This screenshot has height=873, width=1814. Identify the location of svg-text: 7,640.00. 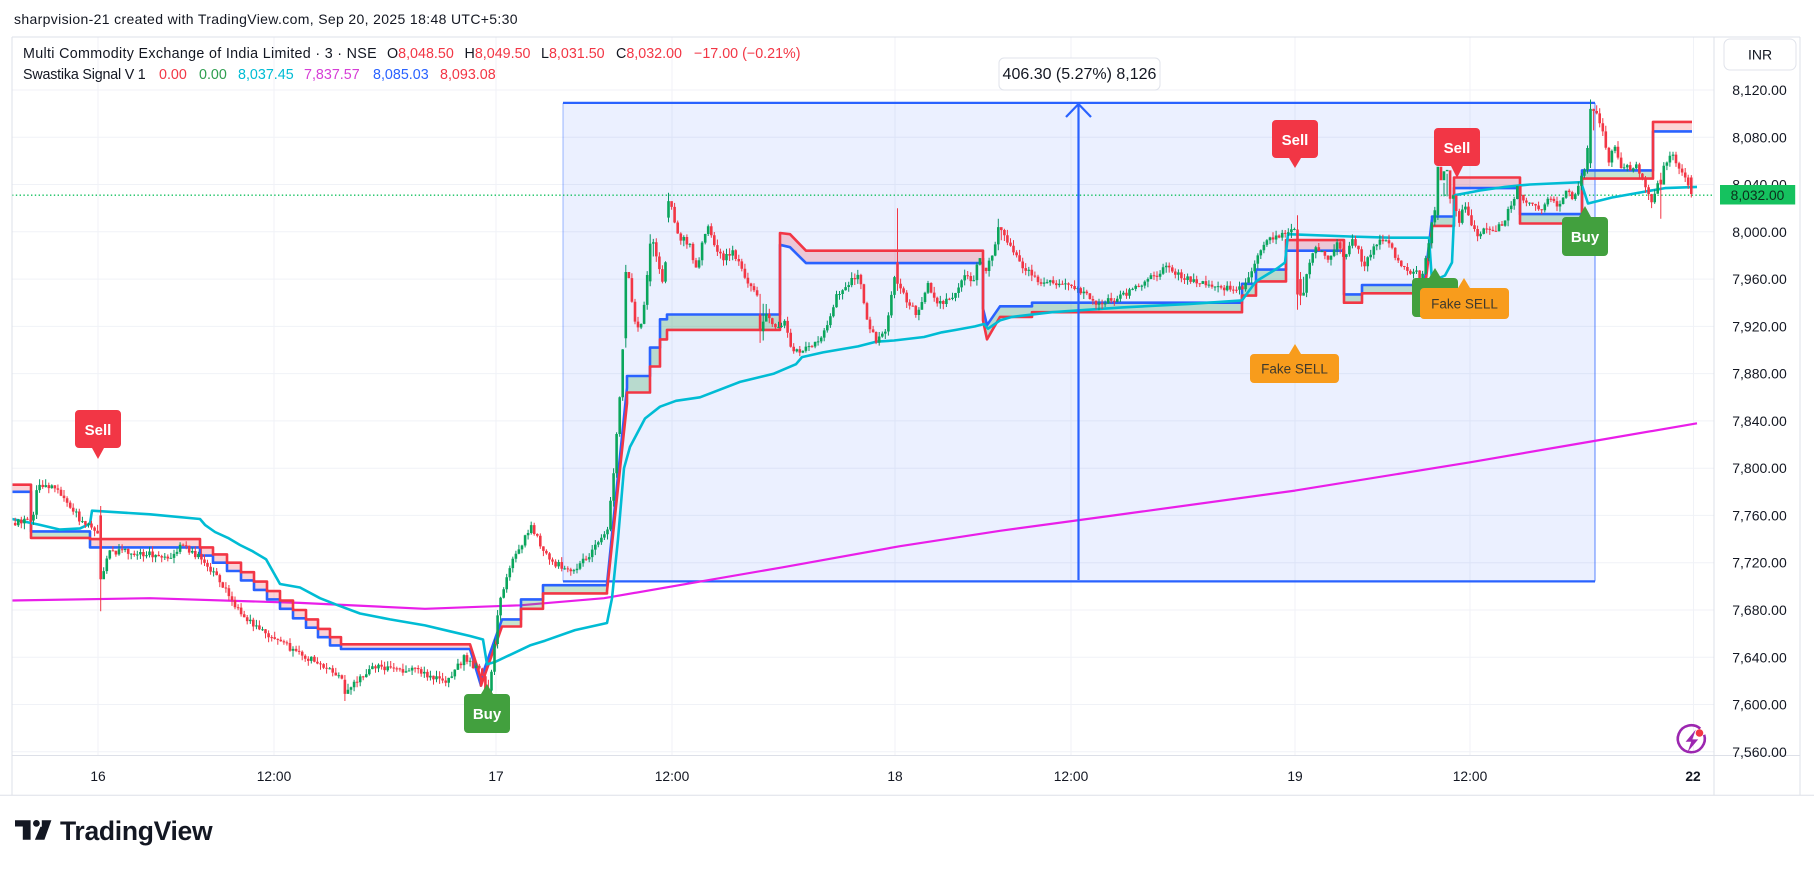
(1759, 657).